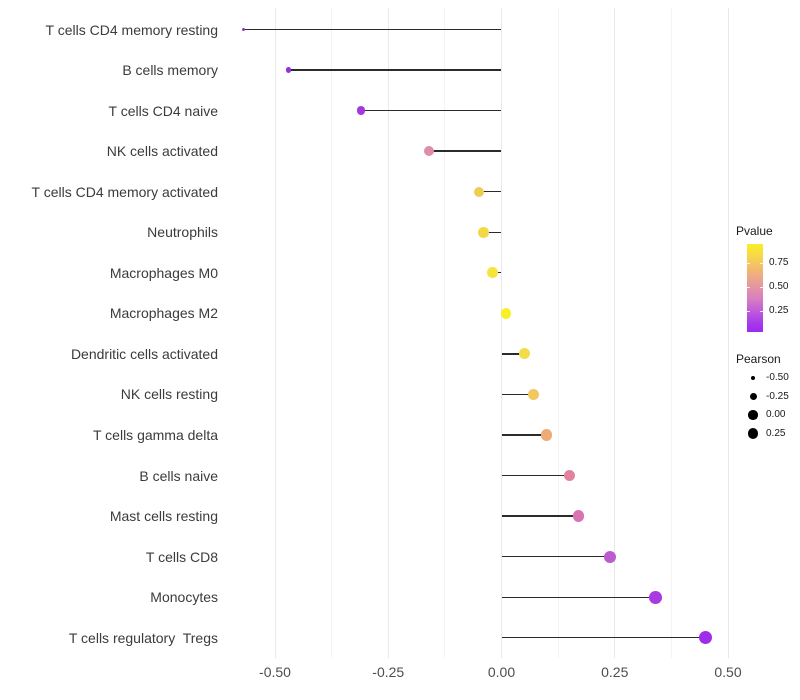 The image size is (800, 700). What do you see at coordinates (275, 672) in the screenshot?
I see `x-axis-tick-label: -0.50` at bounding box center [275, 672].